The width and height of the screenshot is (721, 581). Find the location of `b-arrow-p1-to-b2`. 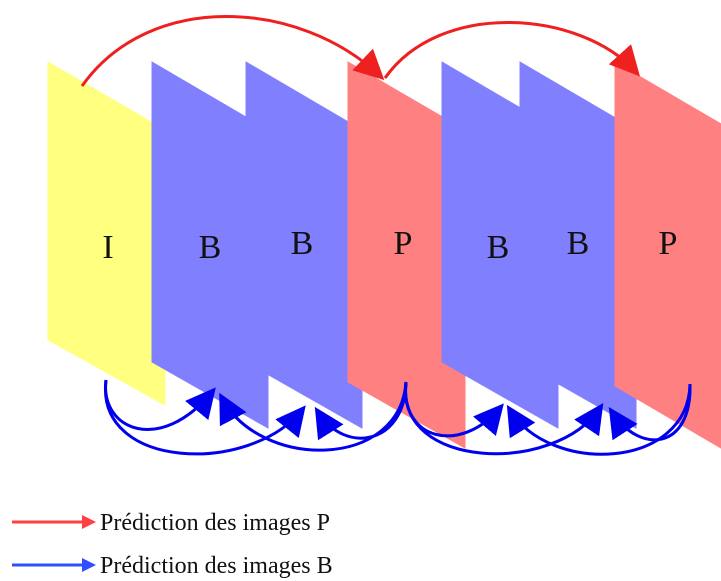

b-arrow-p1-to-b2 is located at coordinates (361, 411).